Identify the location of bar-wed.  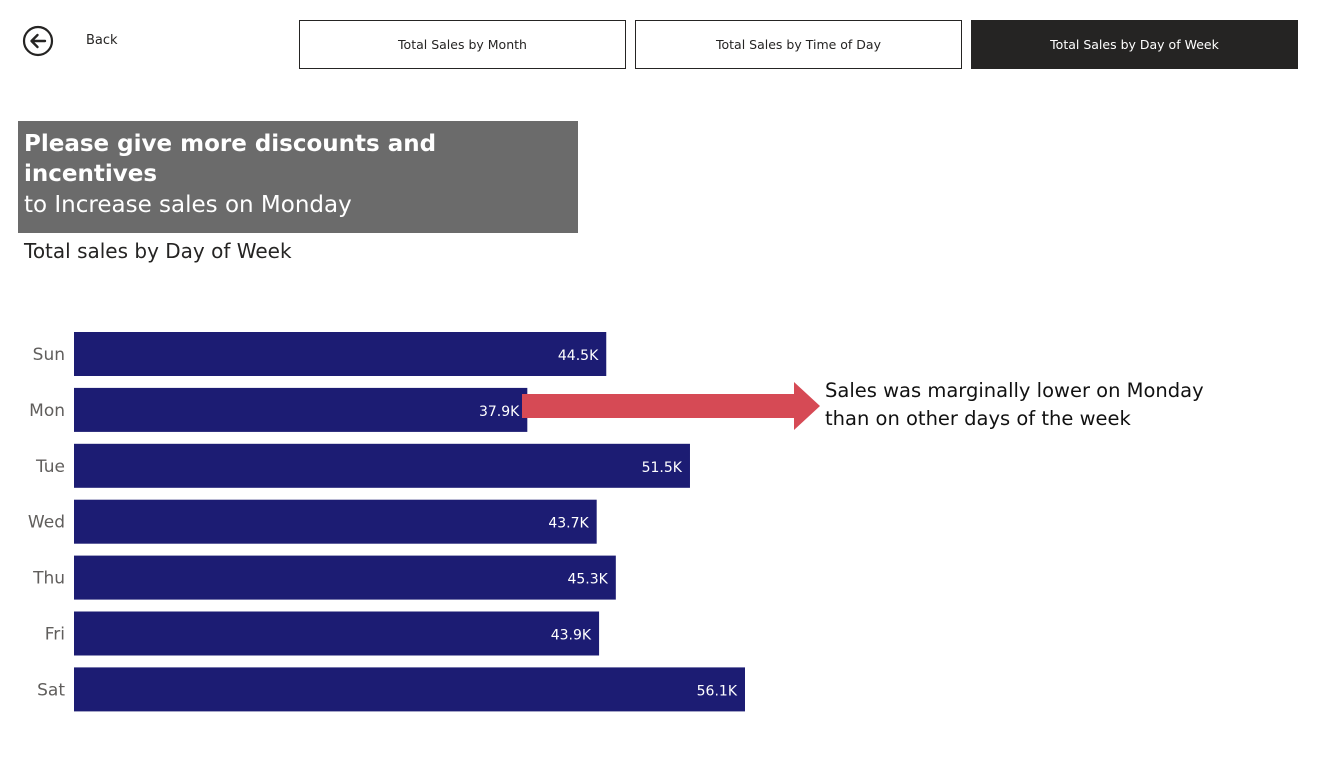
(335, 521).